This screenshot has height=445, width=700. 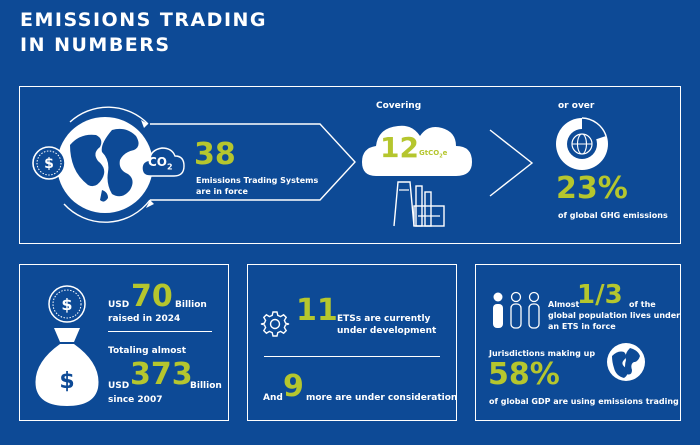 I want to click on gear-icon, so click(x=275, y=324).